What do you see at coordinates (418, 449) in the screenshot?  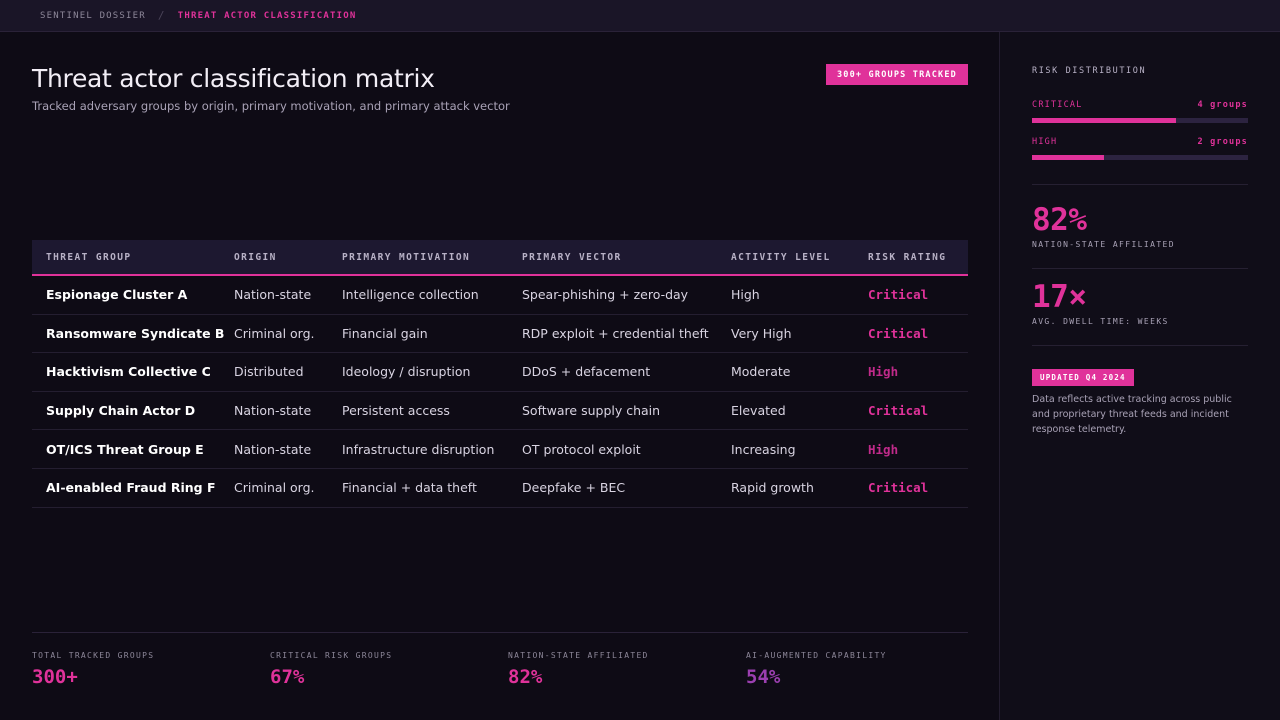 I see `cell-motivation: Infrastructure disruption` at bounding box center [418, 449].